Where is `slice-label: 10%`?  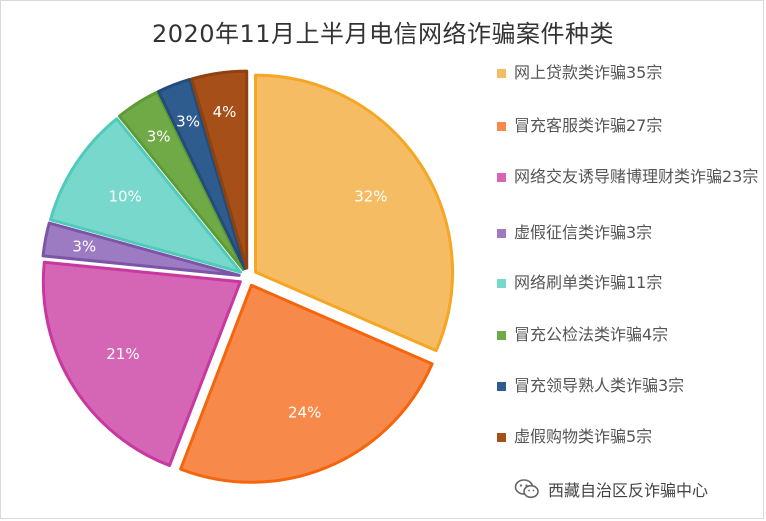 slice-label: 10% is located at coordinates (124, 196).